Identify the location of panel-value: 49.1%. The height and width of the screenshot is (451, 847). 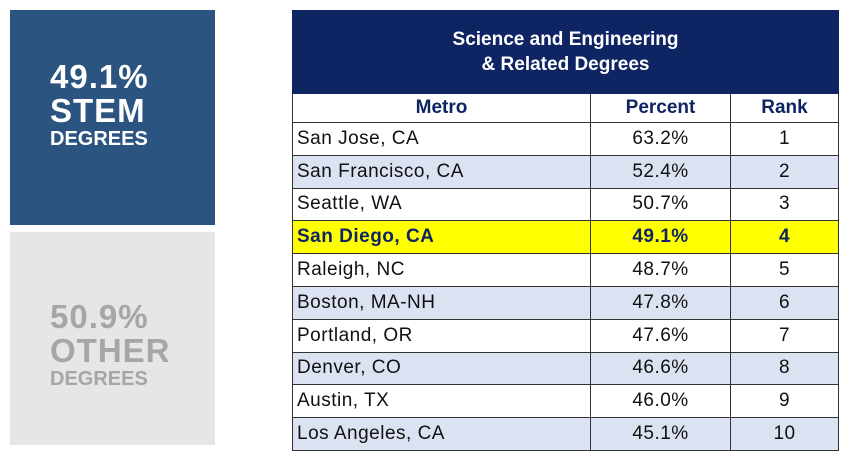
(99, 76).